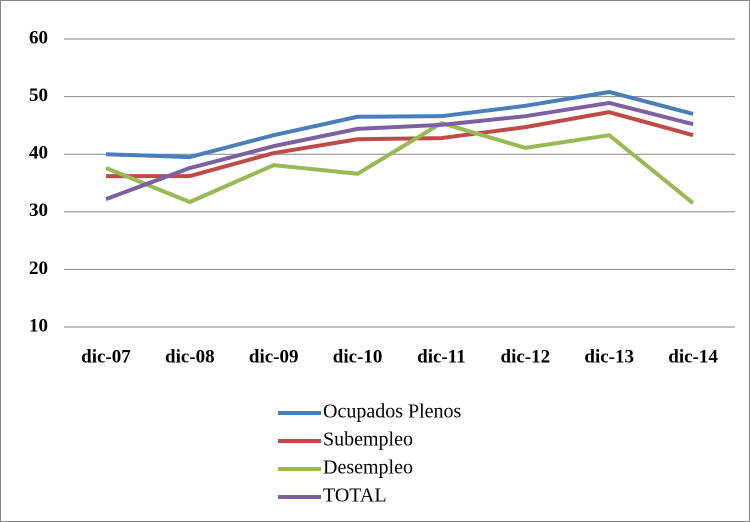  What do you see at coordinates (609, 356) in the screenshot?
I see `x-tick-label: dic-13` at bounding box center [609, 356].